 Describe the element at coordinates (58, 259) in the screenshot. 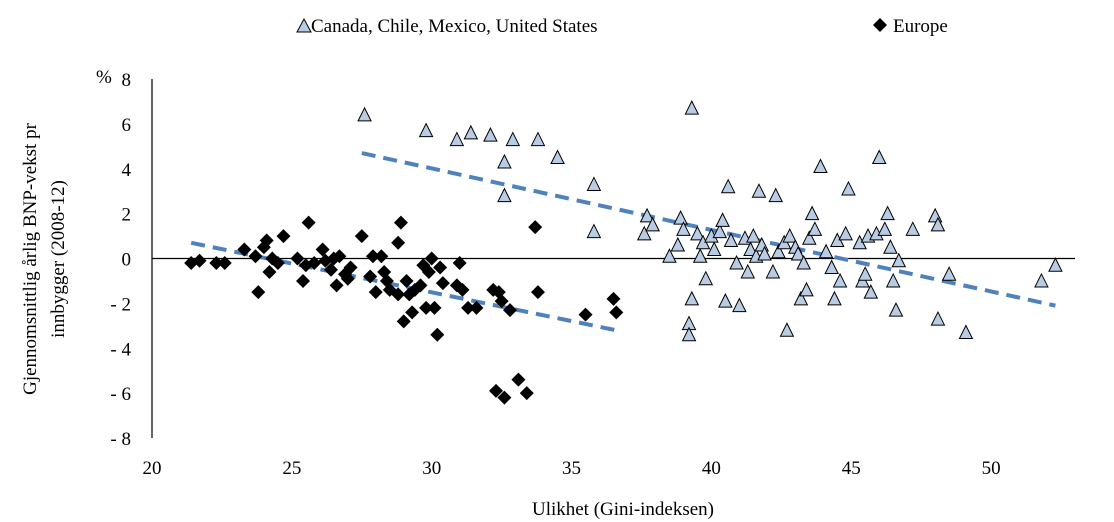

I see `y-axis-label-line-2: innbygger (2008-12)` at that location.